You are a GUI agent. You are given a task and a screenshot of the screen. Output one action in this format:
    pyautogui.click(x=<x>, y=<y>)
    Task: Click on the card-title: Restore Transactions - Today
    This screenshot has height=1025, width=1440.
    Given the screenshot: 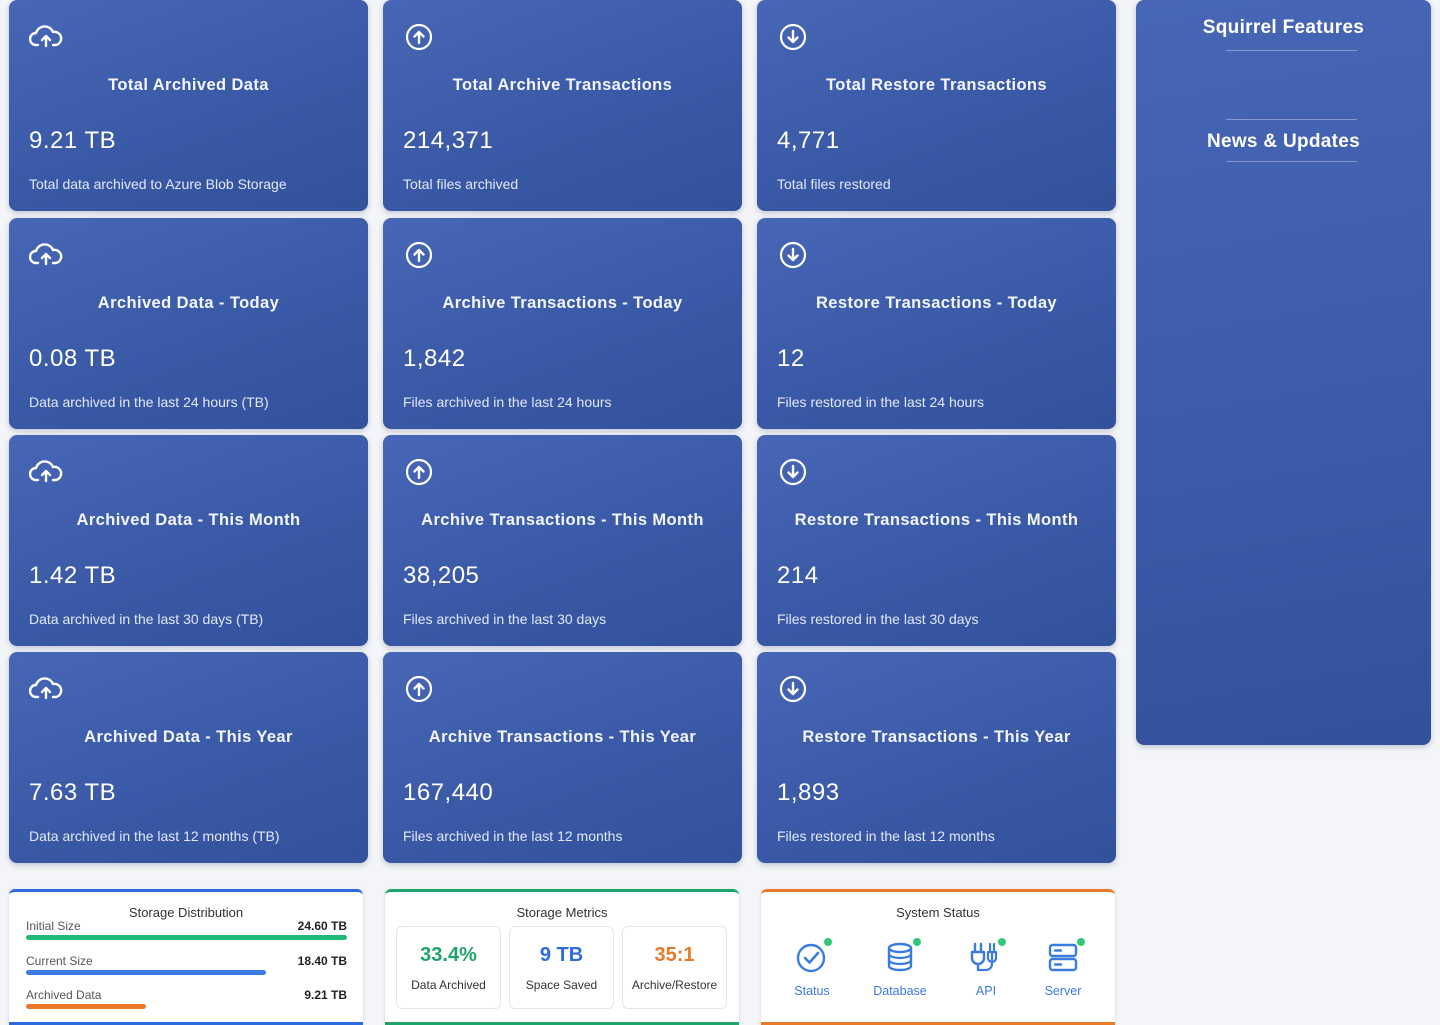 What is the action you would take?
    pyautogui.click(x=936, y=303)
    